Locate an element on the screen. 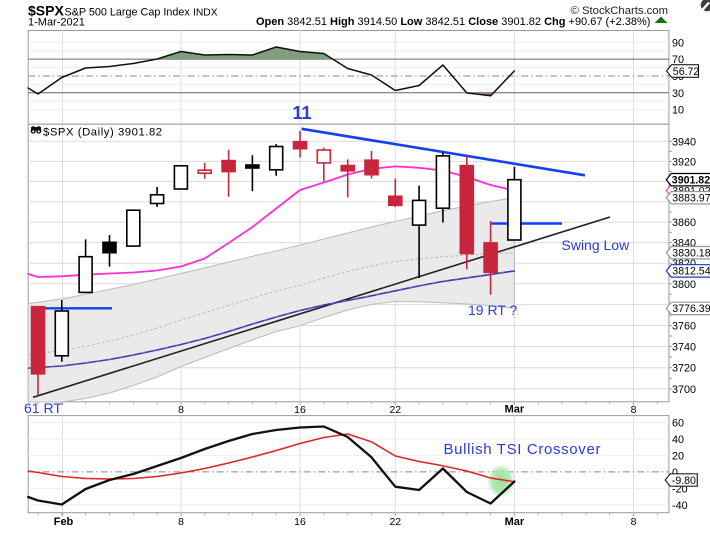 Image resolution: width=710 pixels, height=534 pixels. svg-text: $SPX is located at coordinates (46, 11).